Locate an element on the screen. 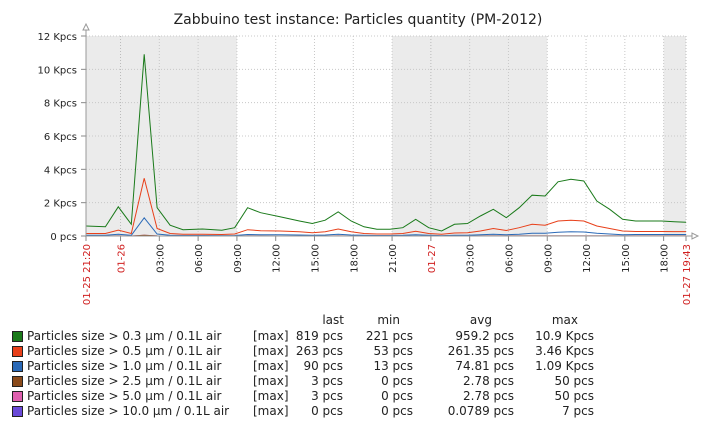 This screenshot has width=716, height=424. y-tick-label: 6 Kpcs is located at coordinates (60, 137).